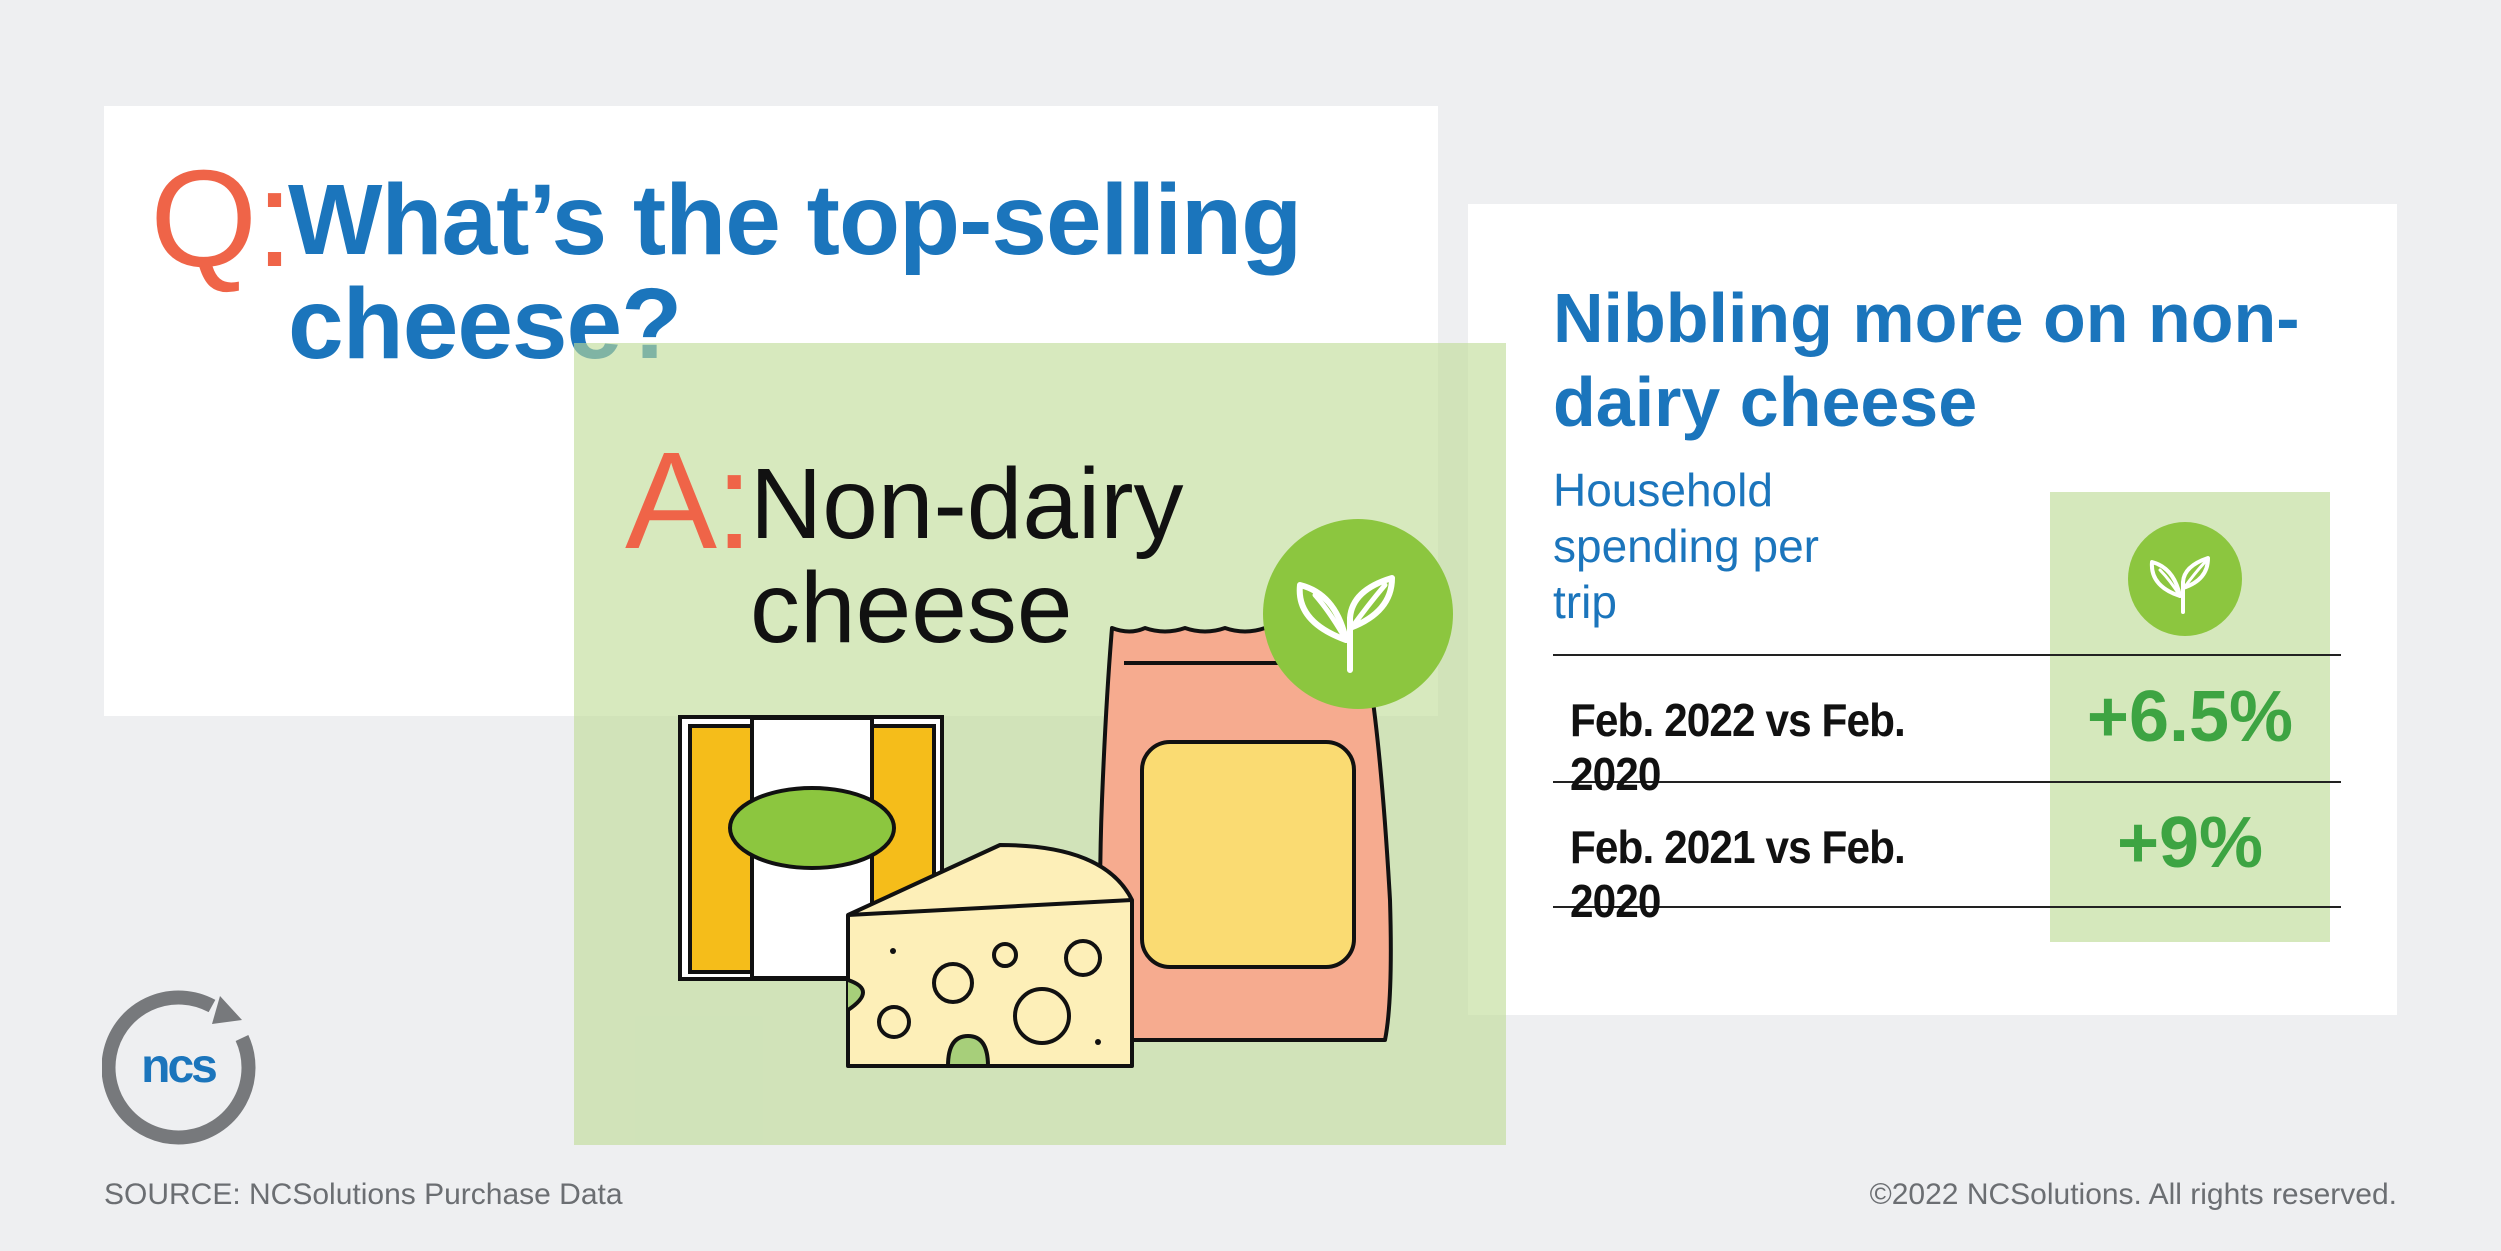 The width and height of the screenshot is (2501, 1251). Describe the element at coordinates (1065, 793) in the screenshot. I see `cheese-illustration` at that location.